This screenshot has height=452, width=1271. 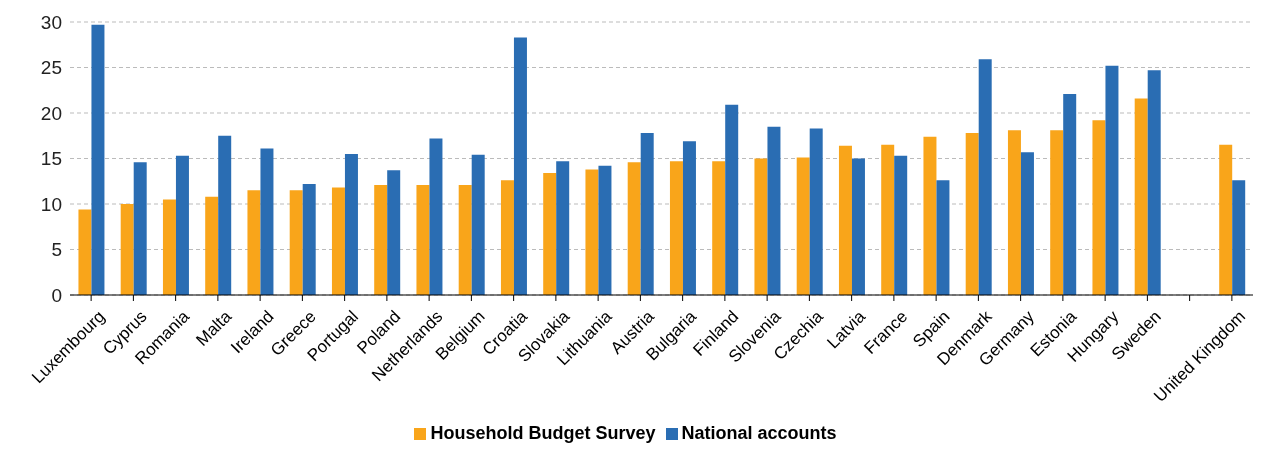 I want to click on y-tick-label: 15, so click(x=51, y=159).